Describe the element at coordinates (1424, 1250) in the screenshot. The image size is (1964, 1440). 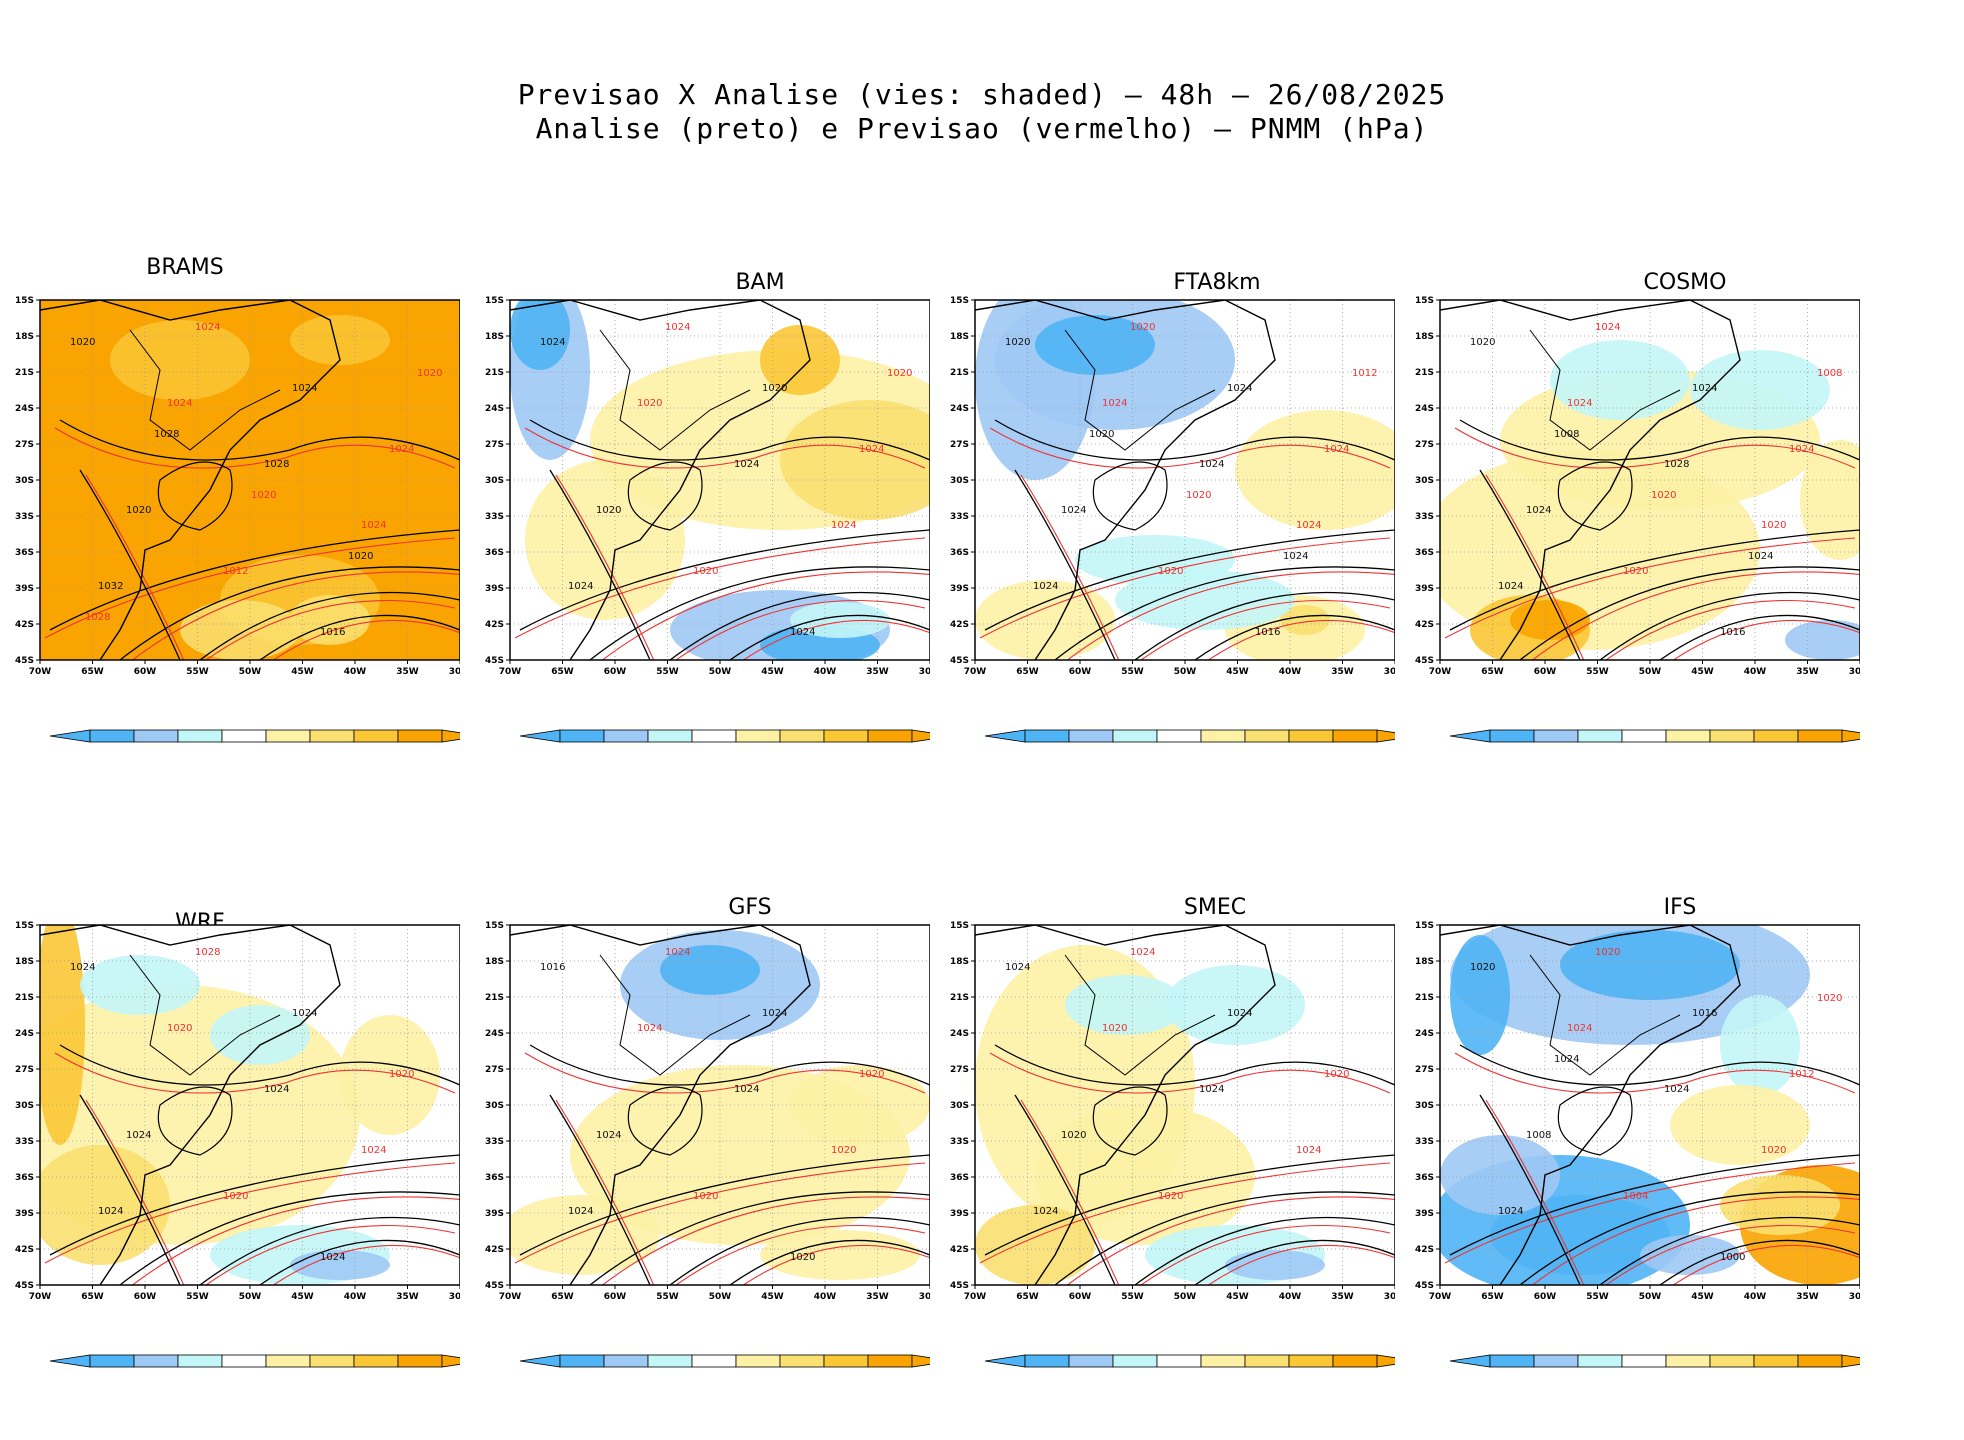
I see `lat-tick-label: 42S` at that location.